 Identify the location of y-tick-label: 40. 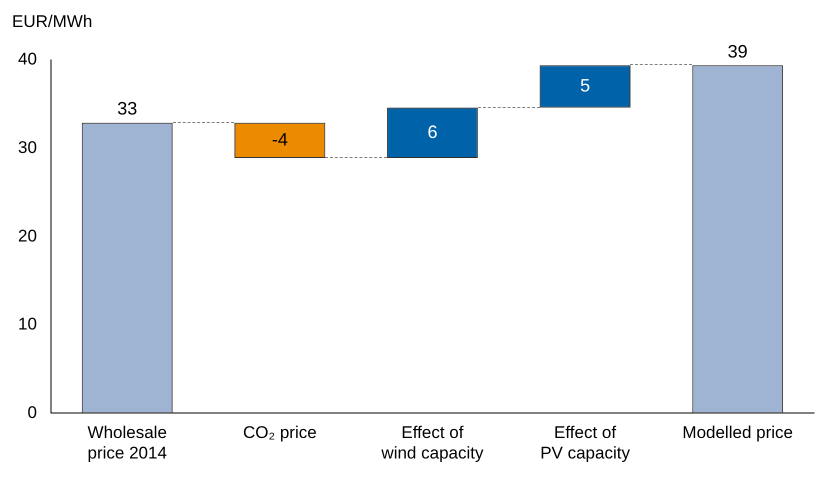
(27, 59).